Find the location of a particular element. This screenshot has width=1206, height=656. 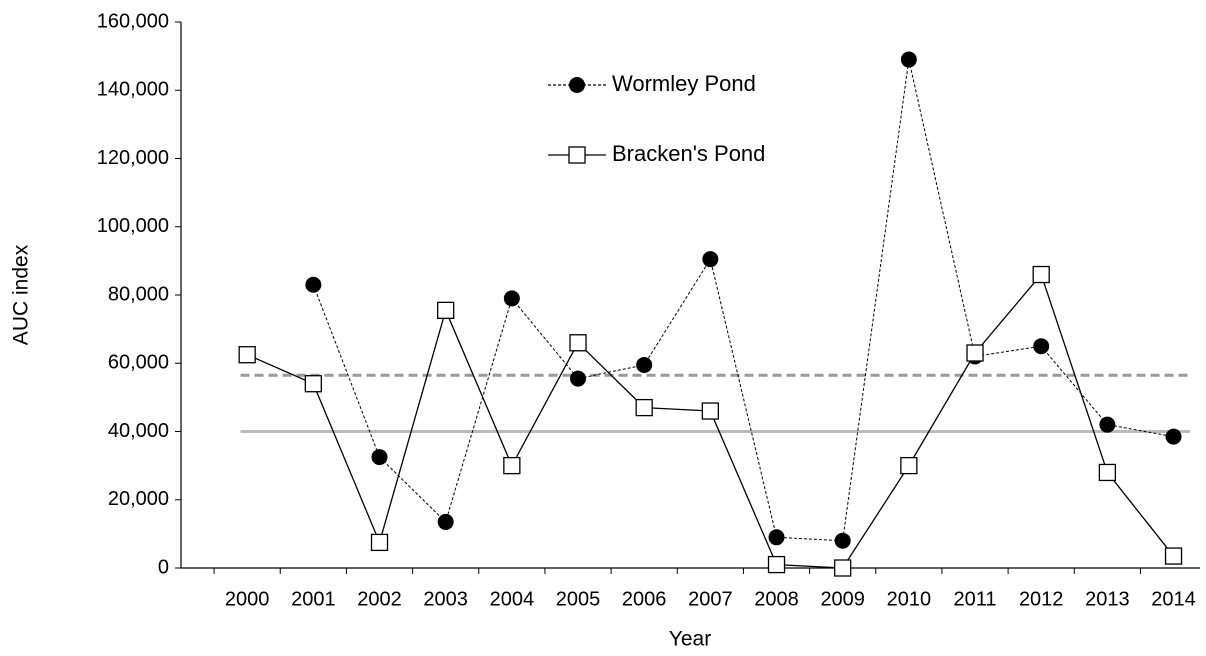

y-tick-label: 120,000 is located at coordinates (133, 158).